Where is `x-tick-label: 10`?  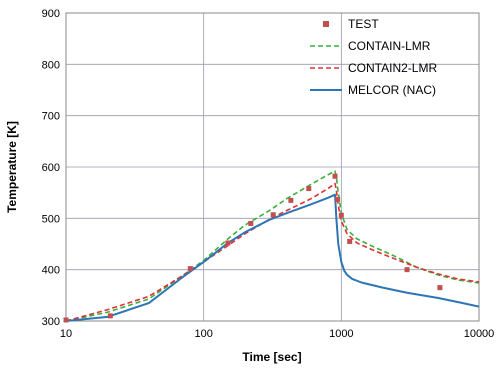
x-tick-label: 10 is located at coordinates (66, 334).